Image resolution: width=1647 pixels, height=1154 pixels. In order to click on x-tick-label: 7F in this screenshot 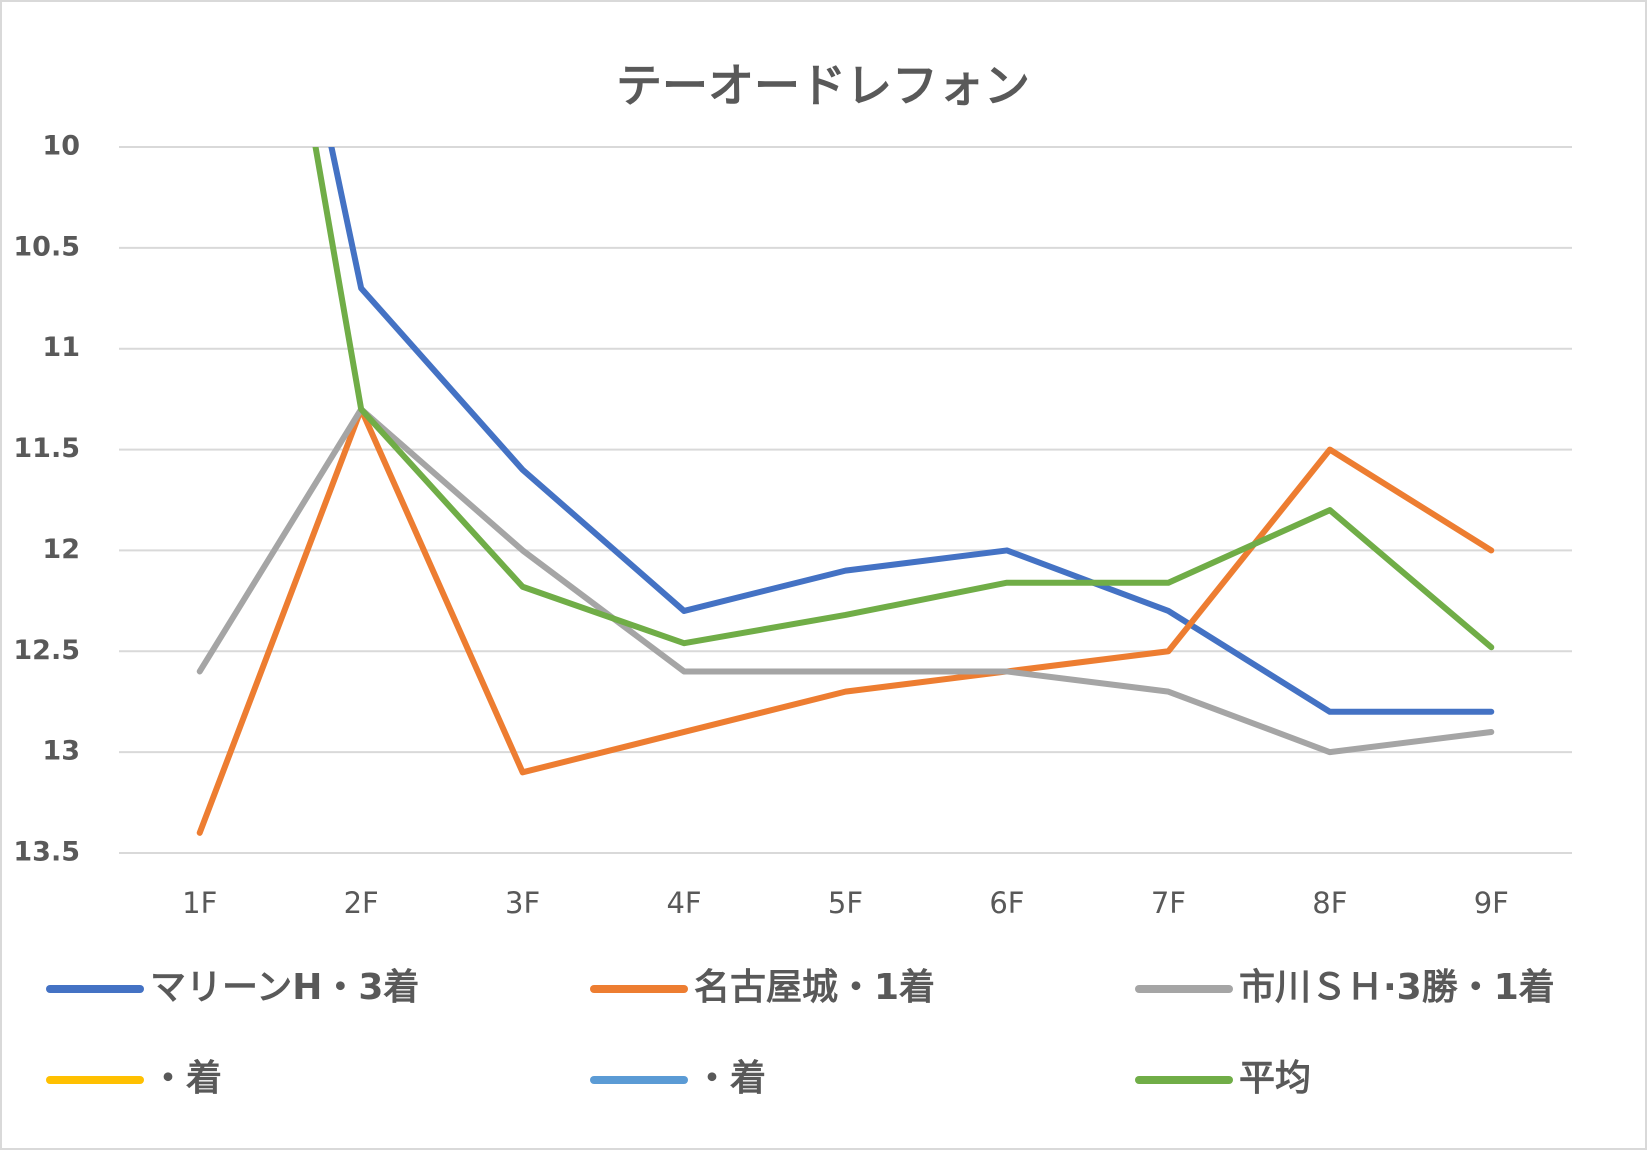, I will do `click(1168, 903)`.